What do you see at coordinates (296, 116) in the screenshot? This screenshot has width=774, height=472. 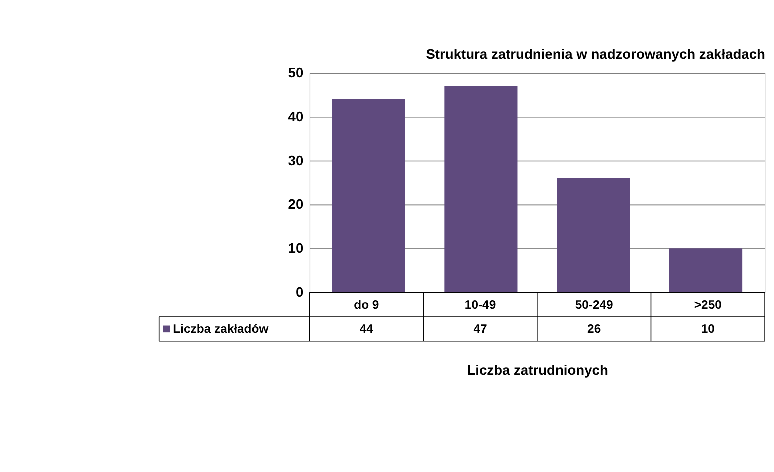 I see `y-tick-label: 40` at bounding box center [296, 116].